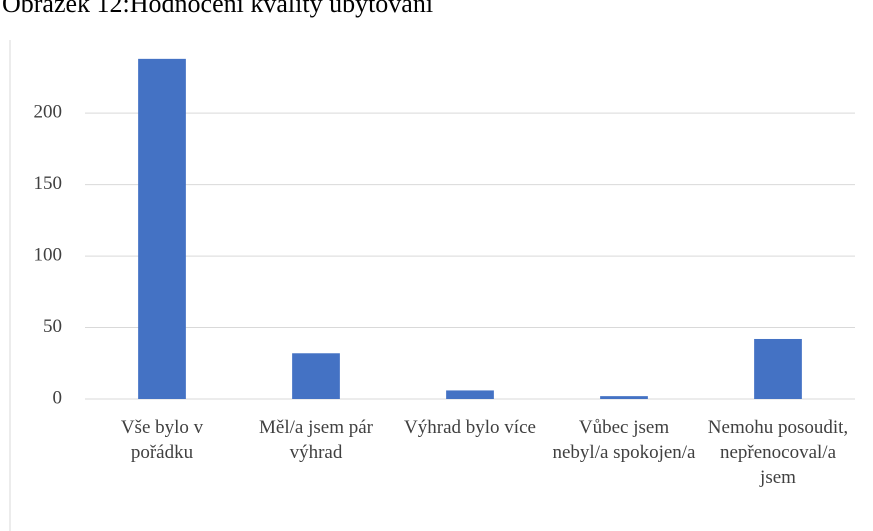 This screenshot has width=873, height=531. What do you see at coordinates (58, 397) in the screenshot?
I see `y-tick-label: 0` at bounding box center [58, 397].